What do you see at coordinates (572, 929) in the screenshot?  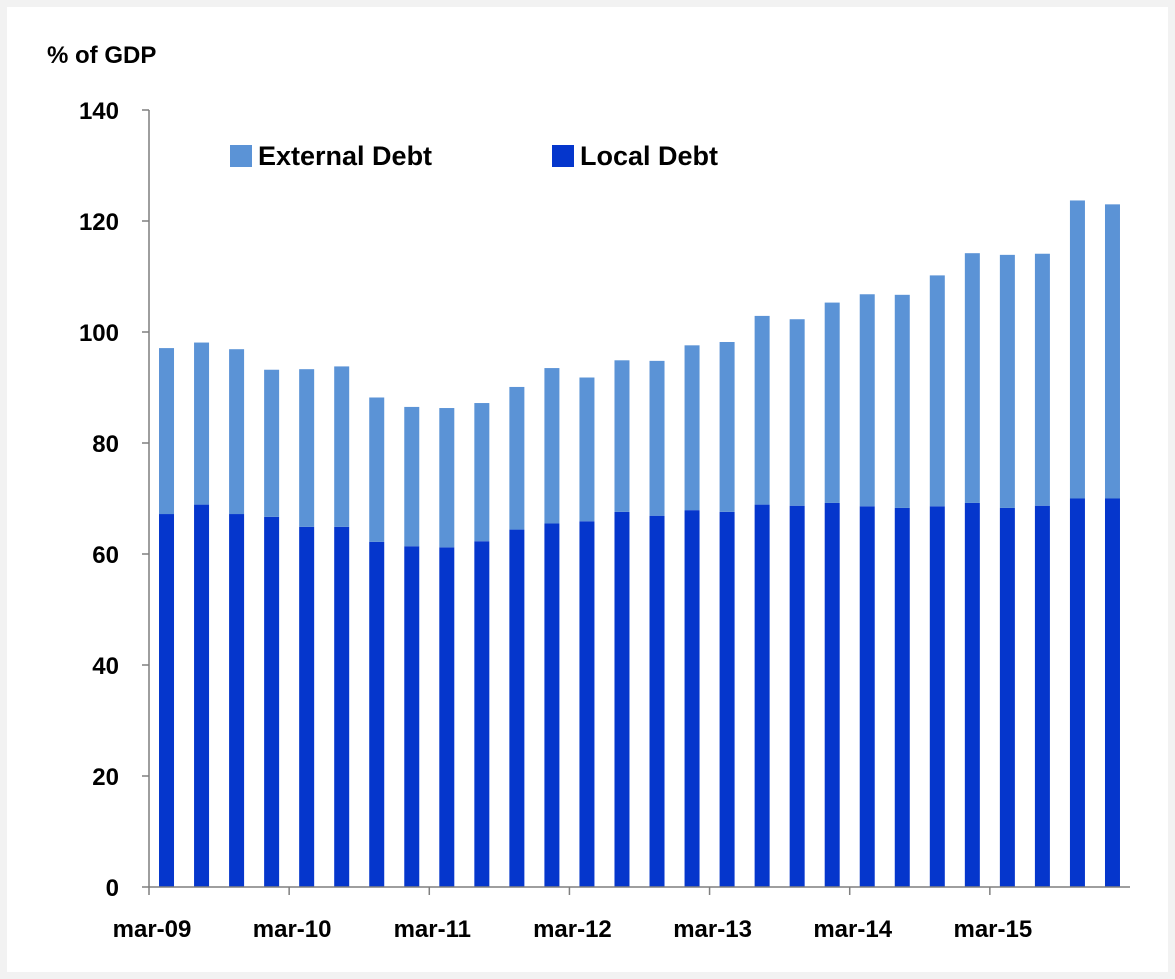 I see `x-tick-label: mar-12` at bounding box center [572, 929].